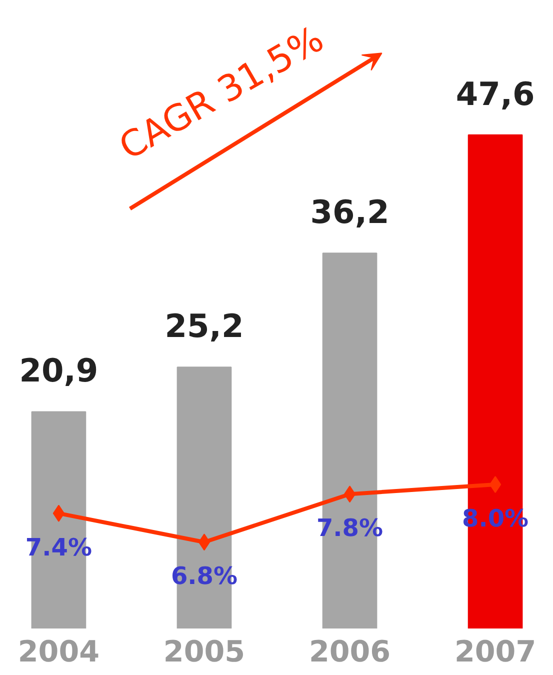 The image size is (553, 675). Describe the element at coordinates (204, 326) in the screenshot. I see `data-label: 25,2` at that location.